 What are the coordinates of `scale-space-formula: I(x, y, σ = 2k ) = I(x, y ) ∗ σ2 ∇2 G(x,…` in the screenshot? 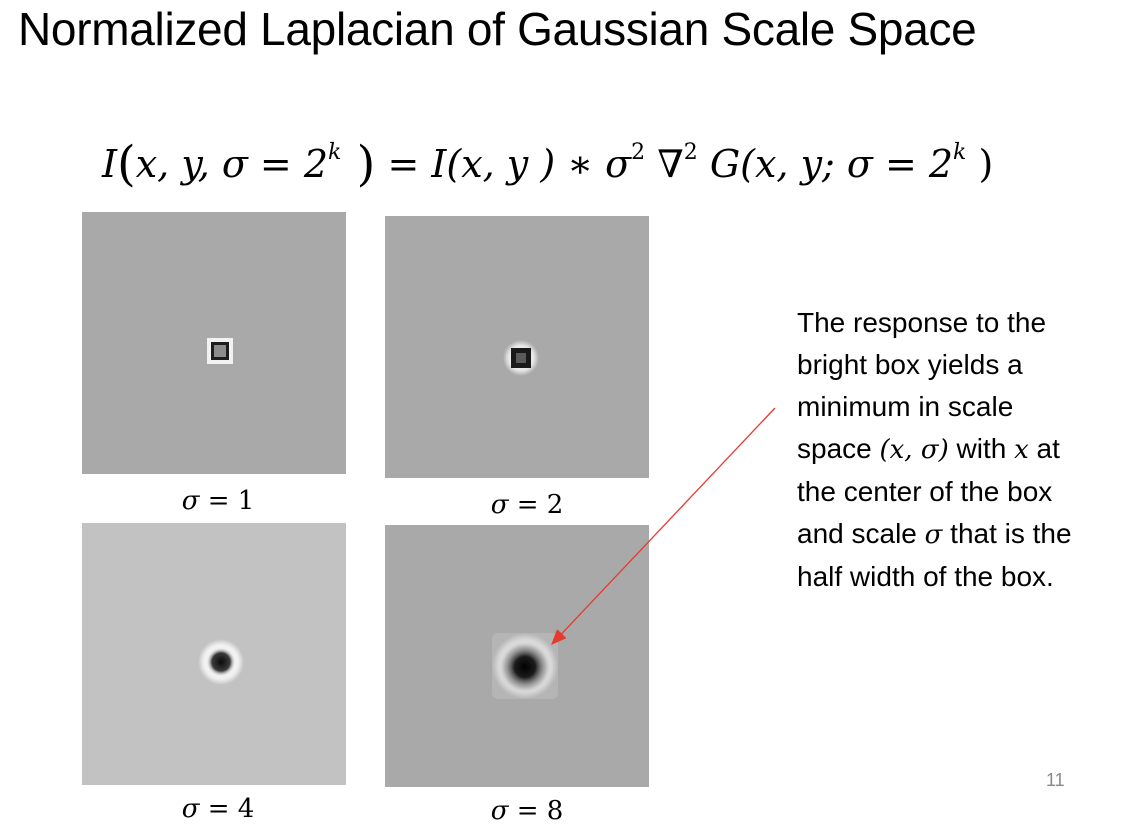 It's located at (547, 164).